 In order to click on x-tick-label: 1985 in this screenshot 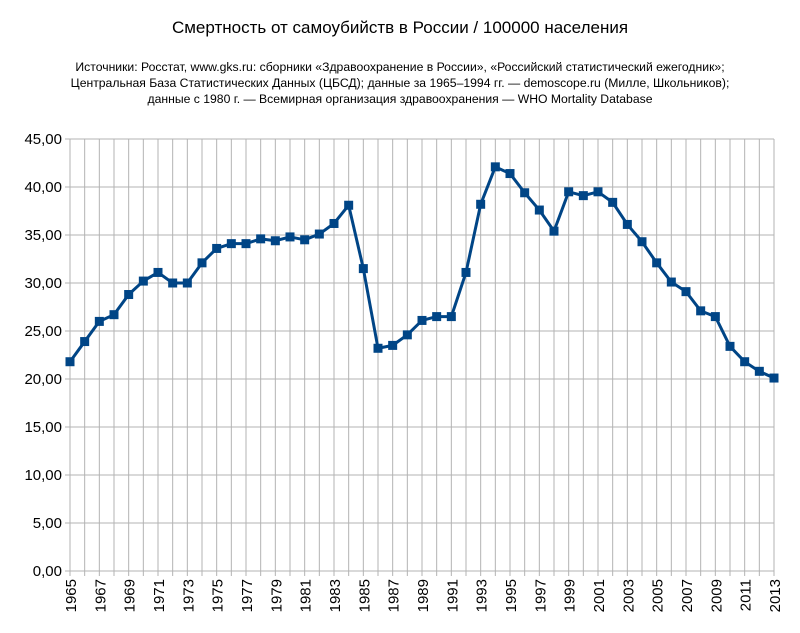, I will do `click(364, 595)`.